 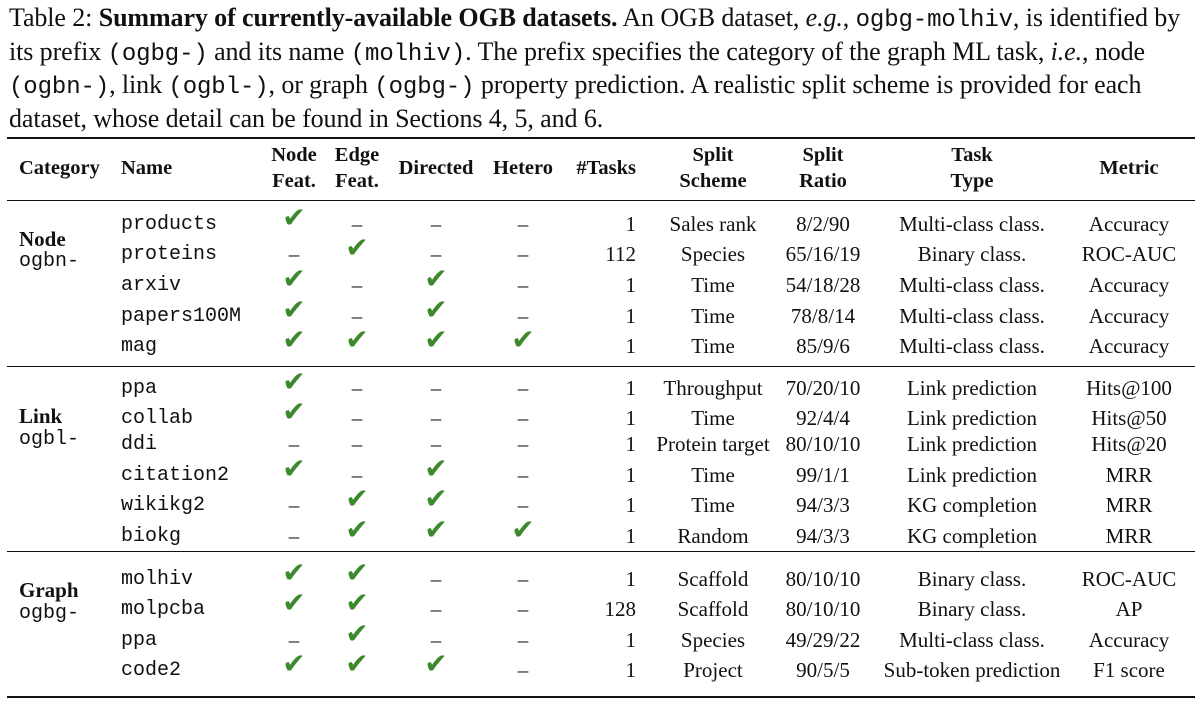 I want to click on task-type: Link prediction, so click(x=972, y=475).